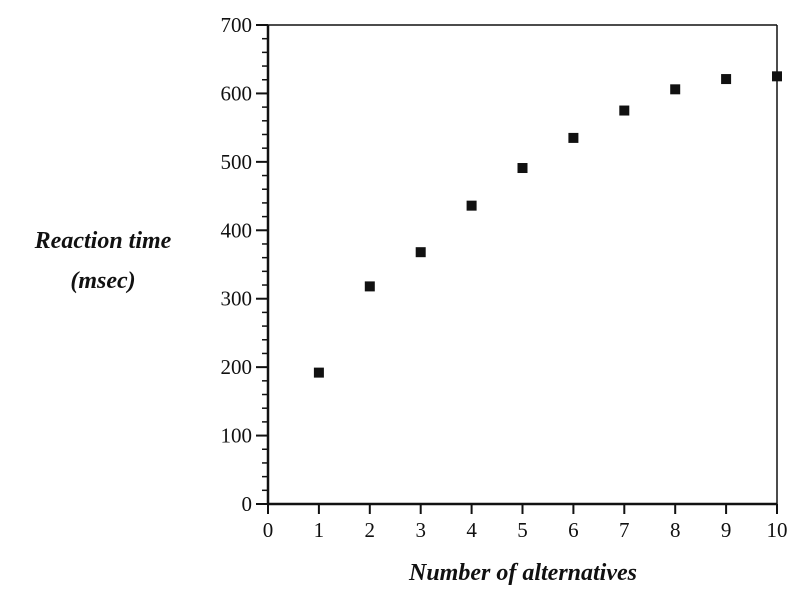 Image resolution: width=794 pixels, height=598 pixels. Describe the element at coordinates (319, 530) in the screenshot. I see `x-tick-label: 1` at that location.